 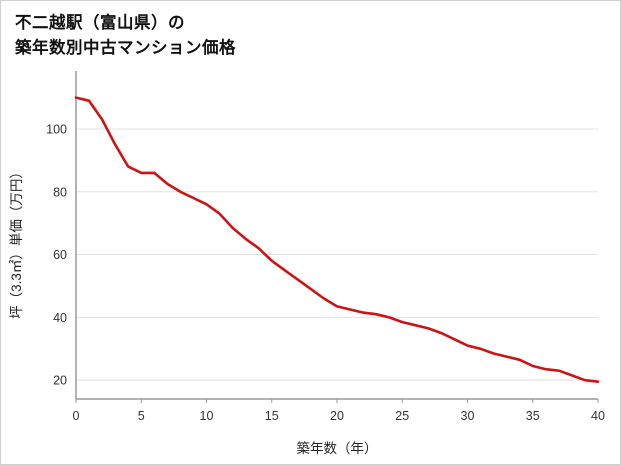 What do you see at coordinates (100, 23) in the screenshot?
I see `chart-title-line1: 不二越駅（富山県）の` at bounding box center [100, 23].